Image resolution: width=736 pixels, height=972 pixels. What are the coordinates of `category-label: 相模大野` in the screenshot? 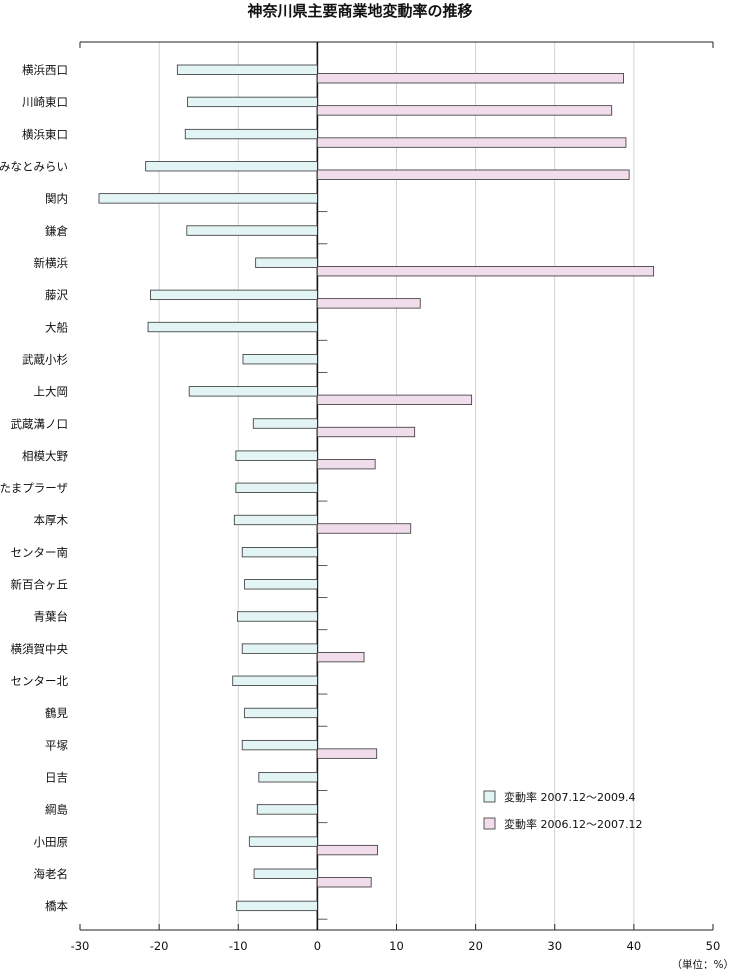 It's located at (45, 456).